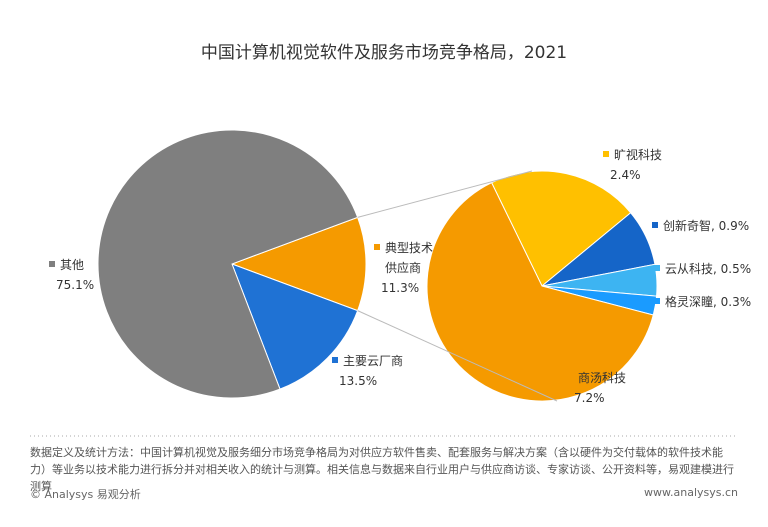 The height and width of the screenshot is (527, 768). I want to click on label-value: 13.5%, so click(358, 381).